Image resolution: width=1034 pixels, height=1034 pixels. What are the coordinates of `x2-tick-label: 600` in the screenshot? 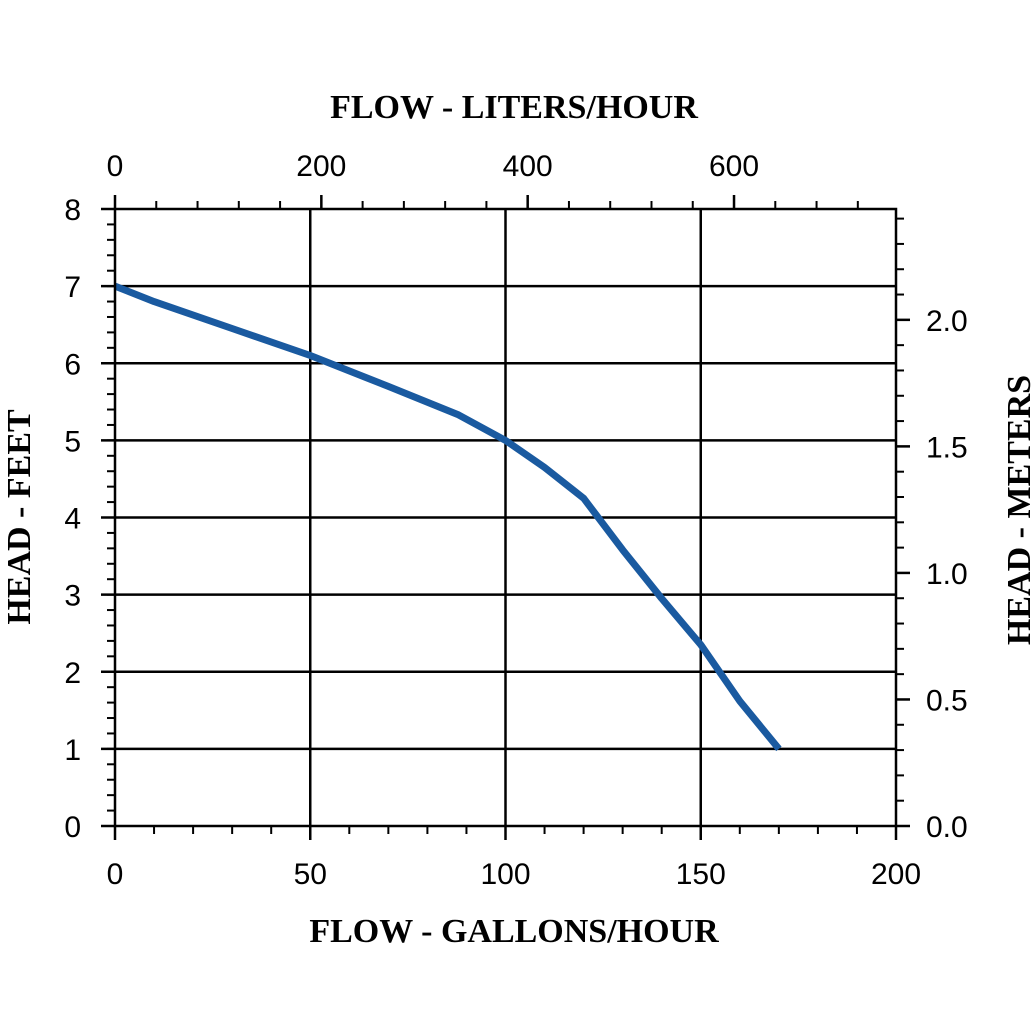 It's located at (734, 166).